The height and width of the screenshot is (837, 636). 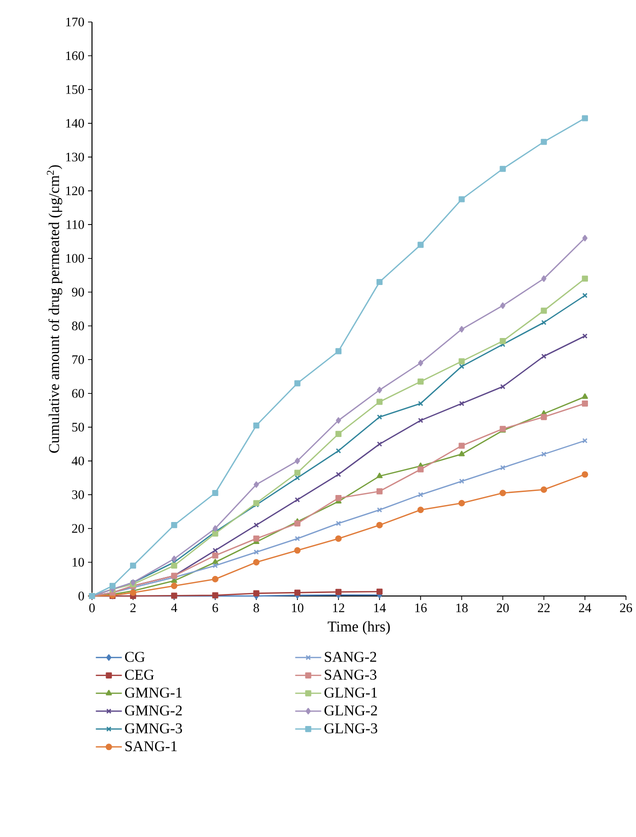 What do you see at coordinates (78, 326) in the screenshot?
I see `y-tick-label: 80` at bounding box center [78, 326].